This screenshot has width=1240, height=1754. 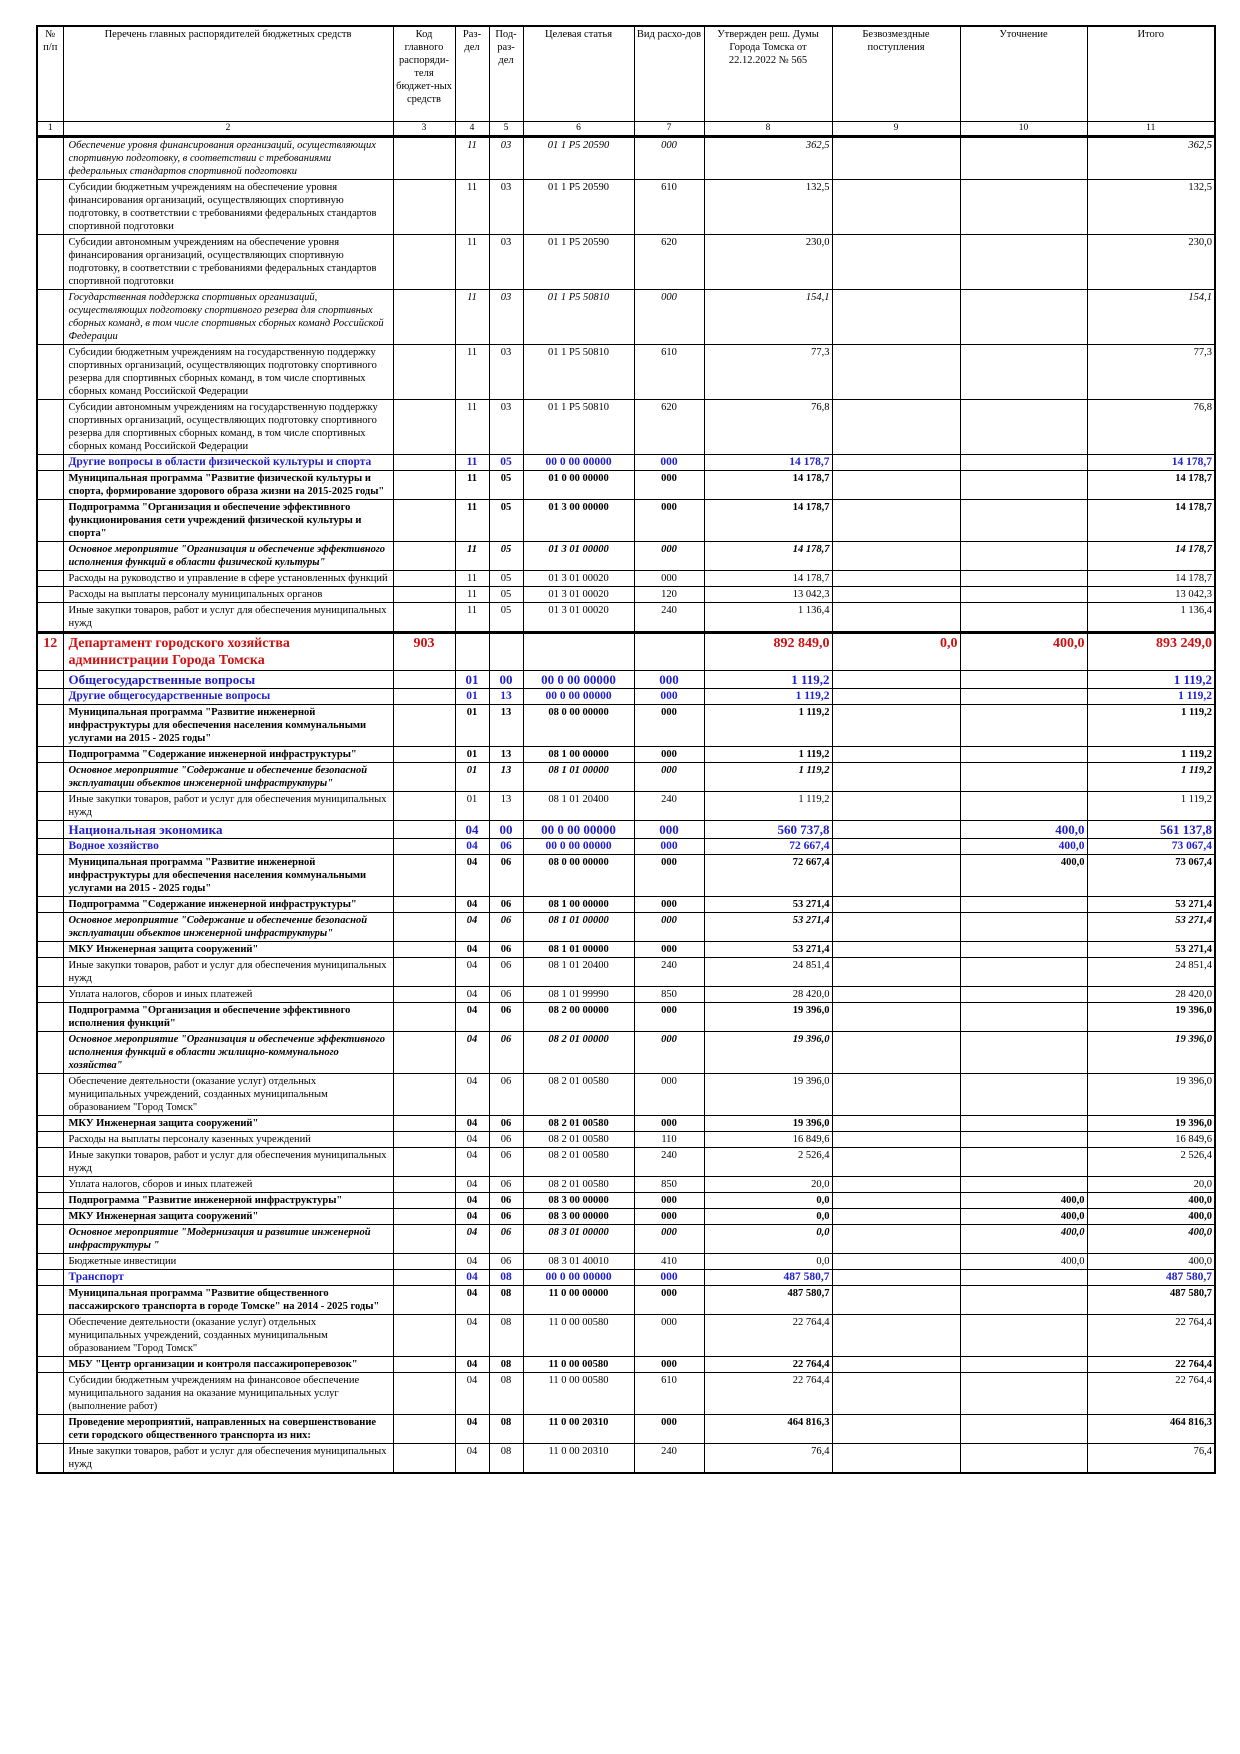 What do you see at coordinates (578, 578) in the screenshot?
I see `table-cell: 01 3 01 00020` at bounding box center [578, 578].